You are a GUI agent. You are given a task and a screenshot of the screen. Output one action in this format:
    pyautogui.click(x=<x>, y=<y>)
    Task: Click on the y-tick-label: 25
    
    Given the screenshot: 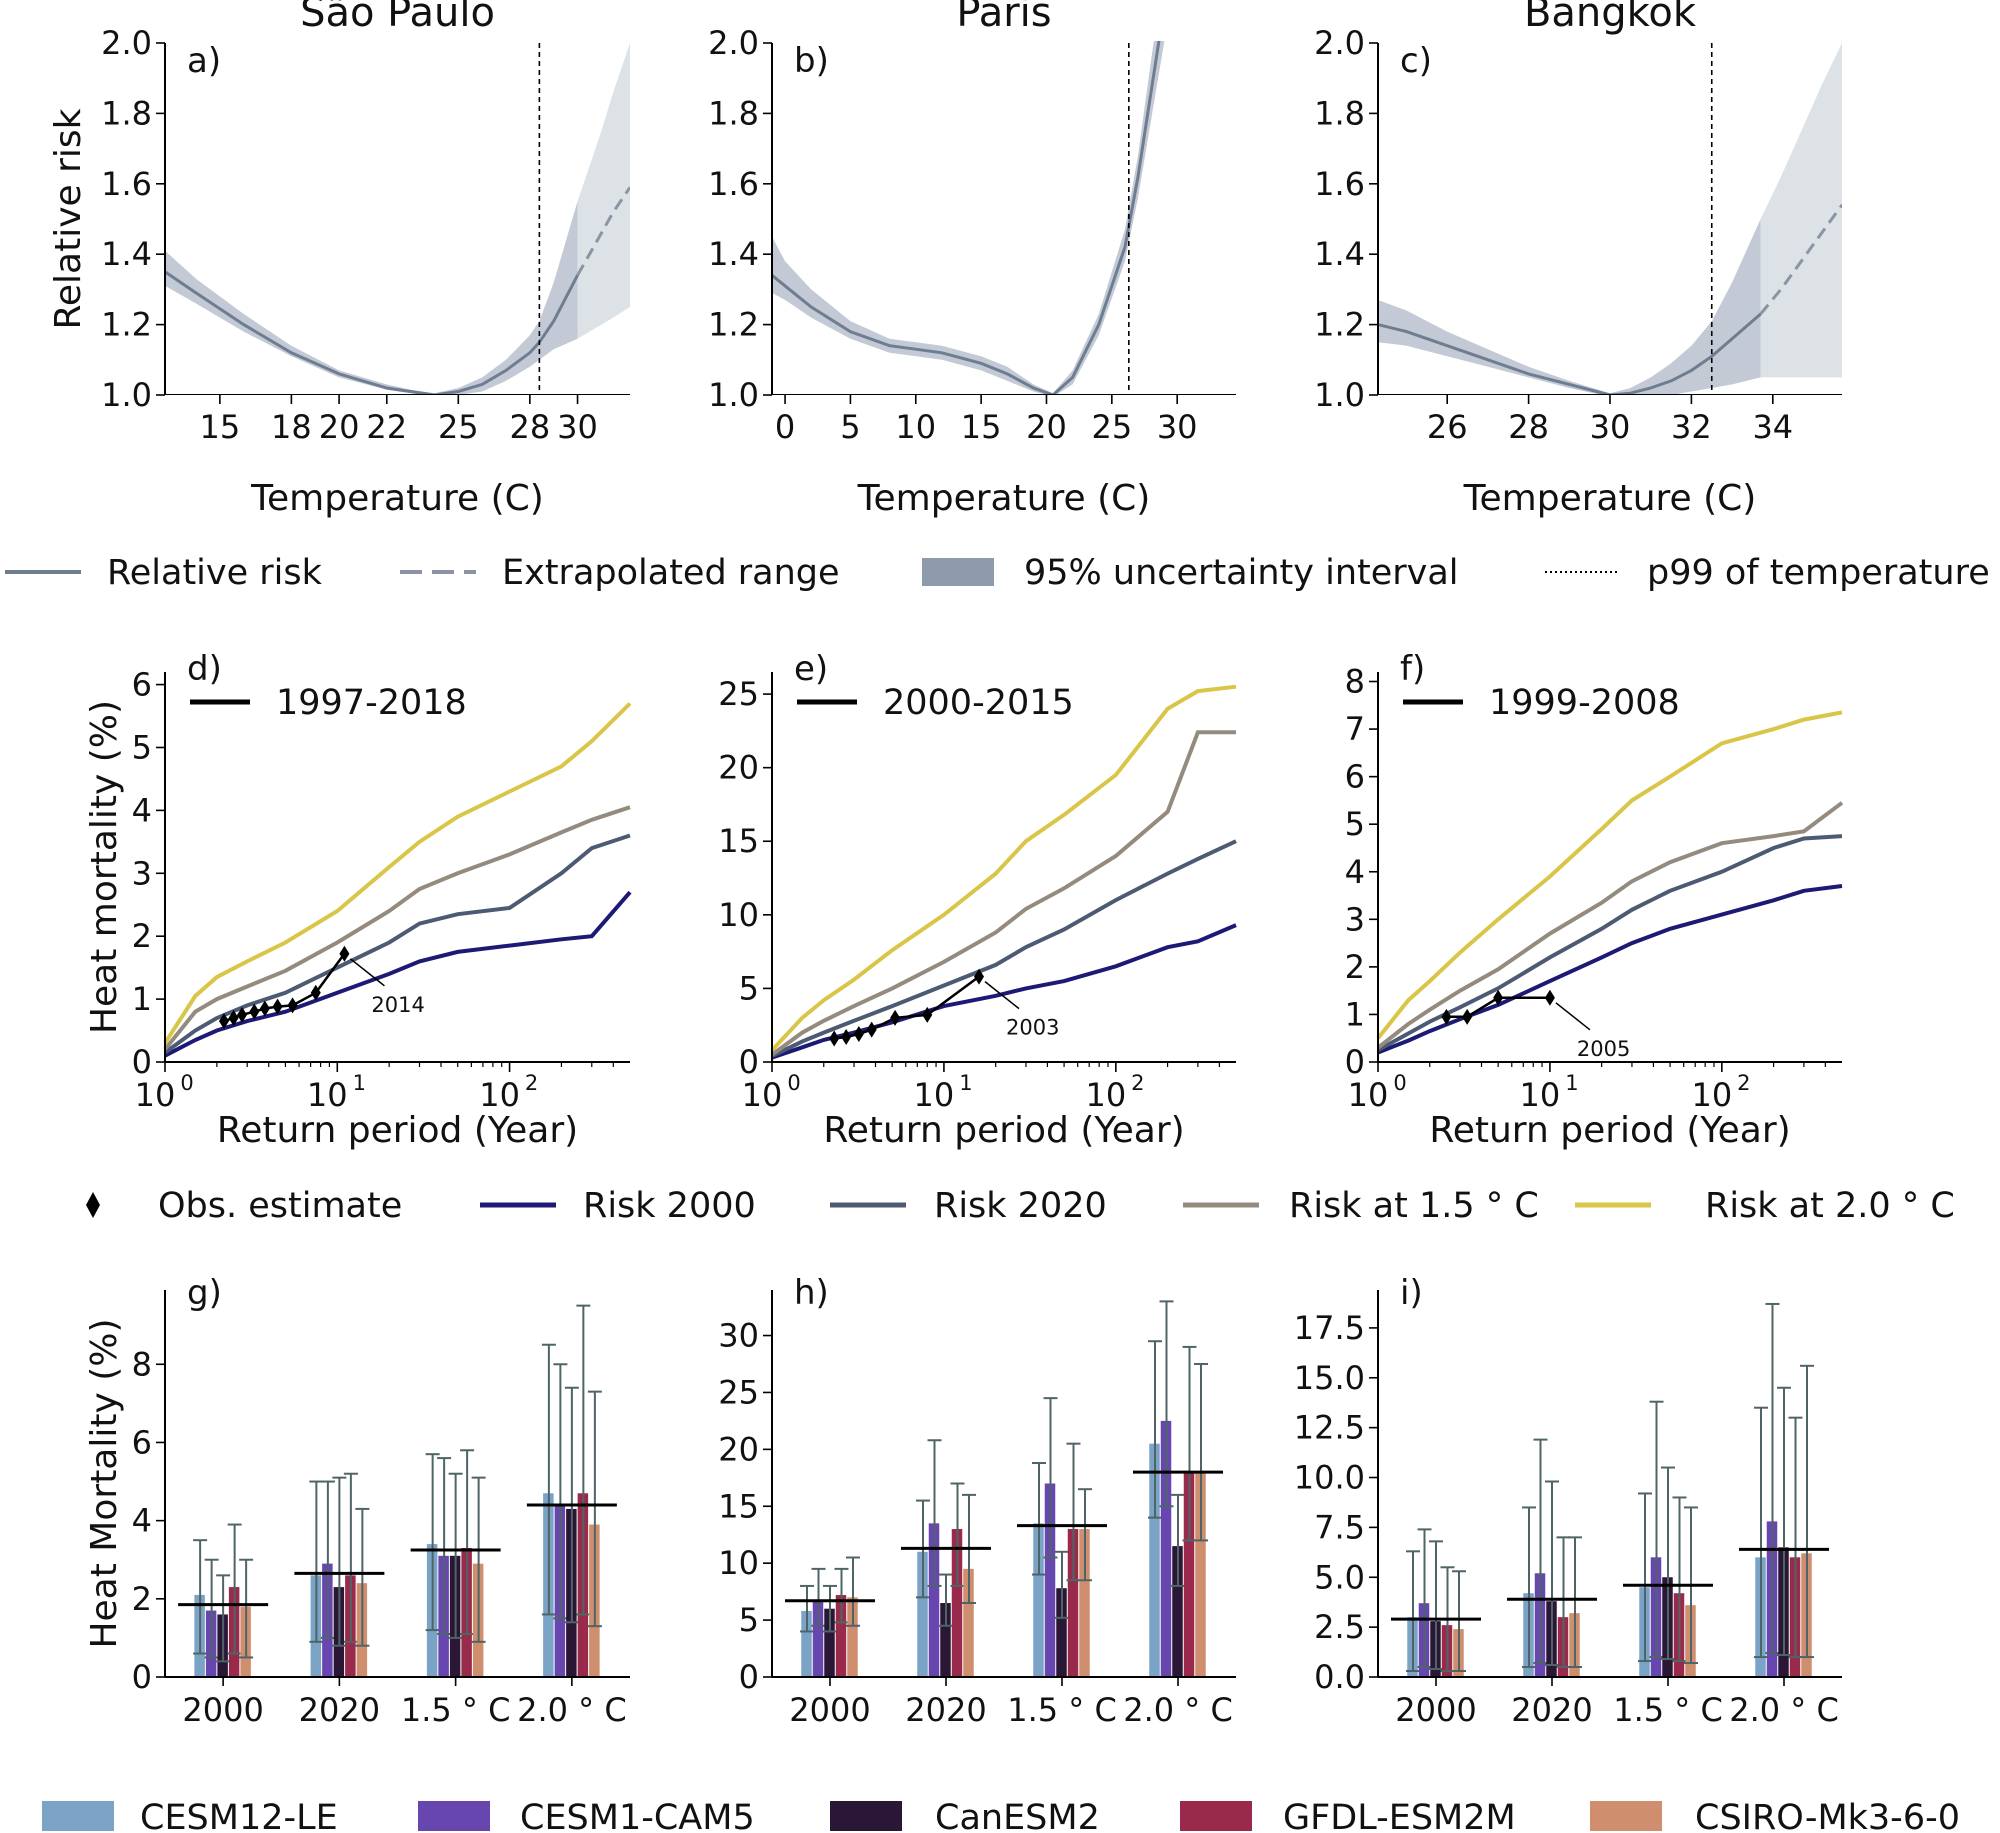 What is the action you would take?
    pyautogui.click(x=738, y=1392)
    